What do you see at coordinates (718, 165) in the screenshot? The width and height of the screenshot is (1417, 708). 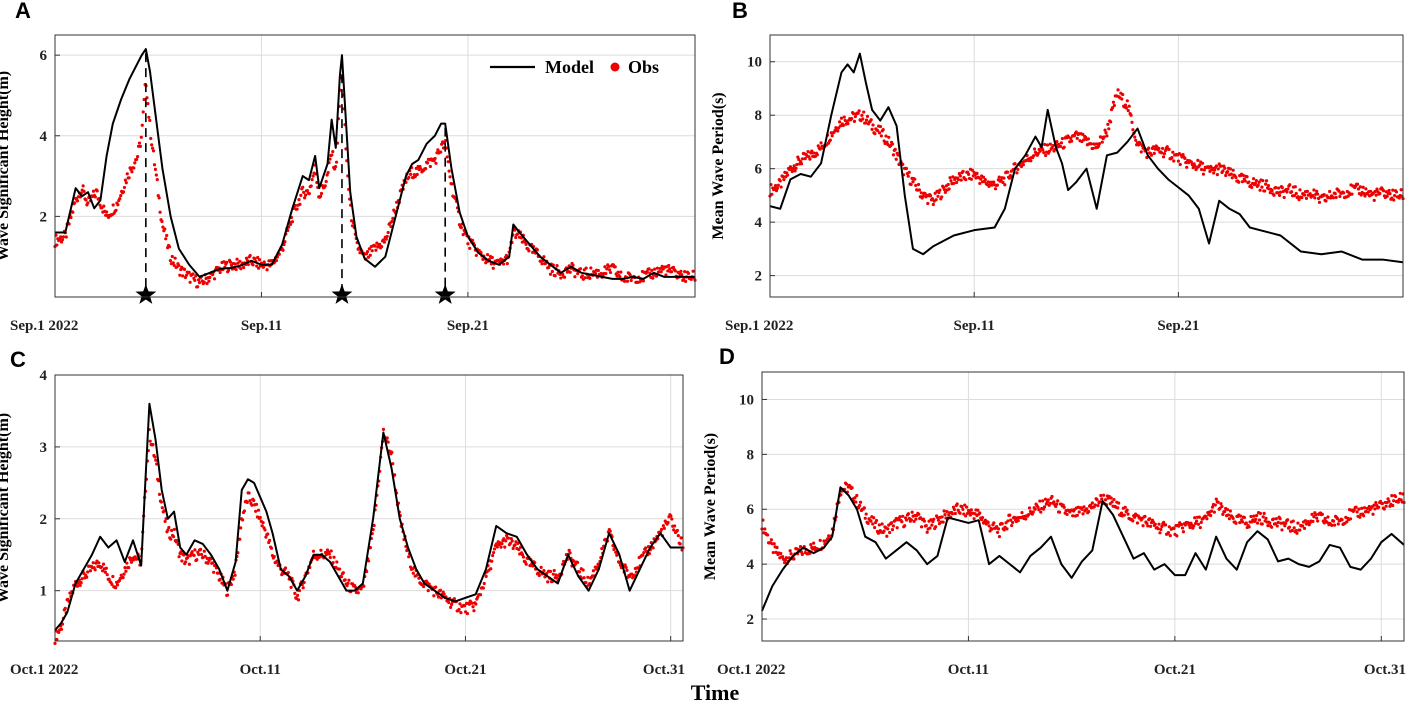 I see `panel-b-y-axis-label: Mean Wave Period(s)` at bounding box center [718, 165].